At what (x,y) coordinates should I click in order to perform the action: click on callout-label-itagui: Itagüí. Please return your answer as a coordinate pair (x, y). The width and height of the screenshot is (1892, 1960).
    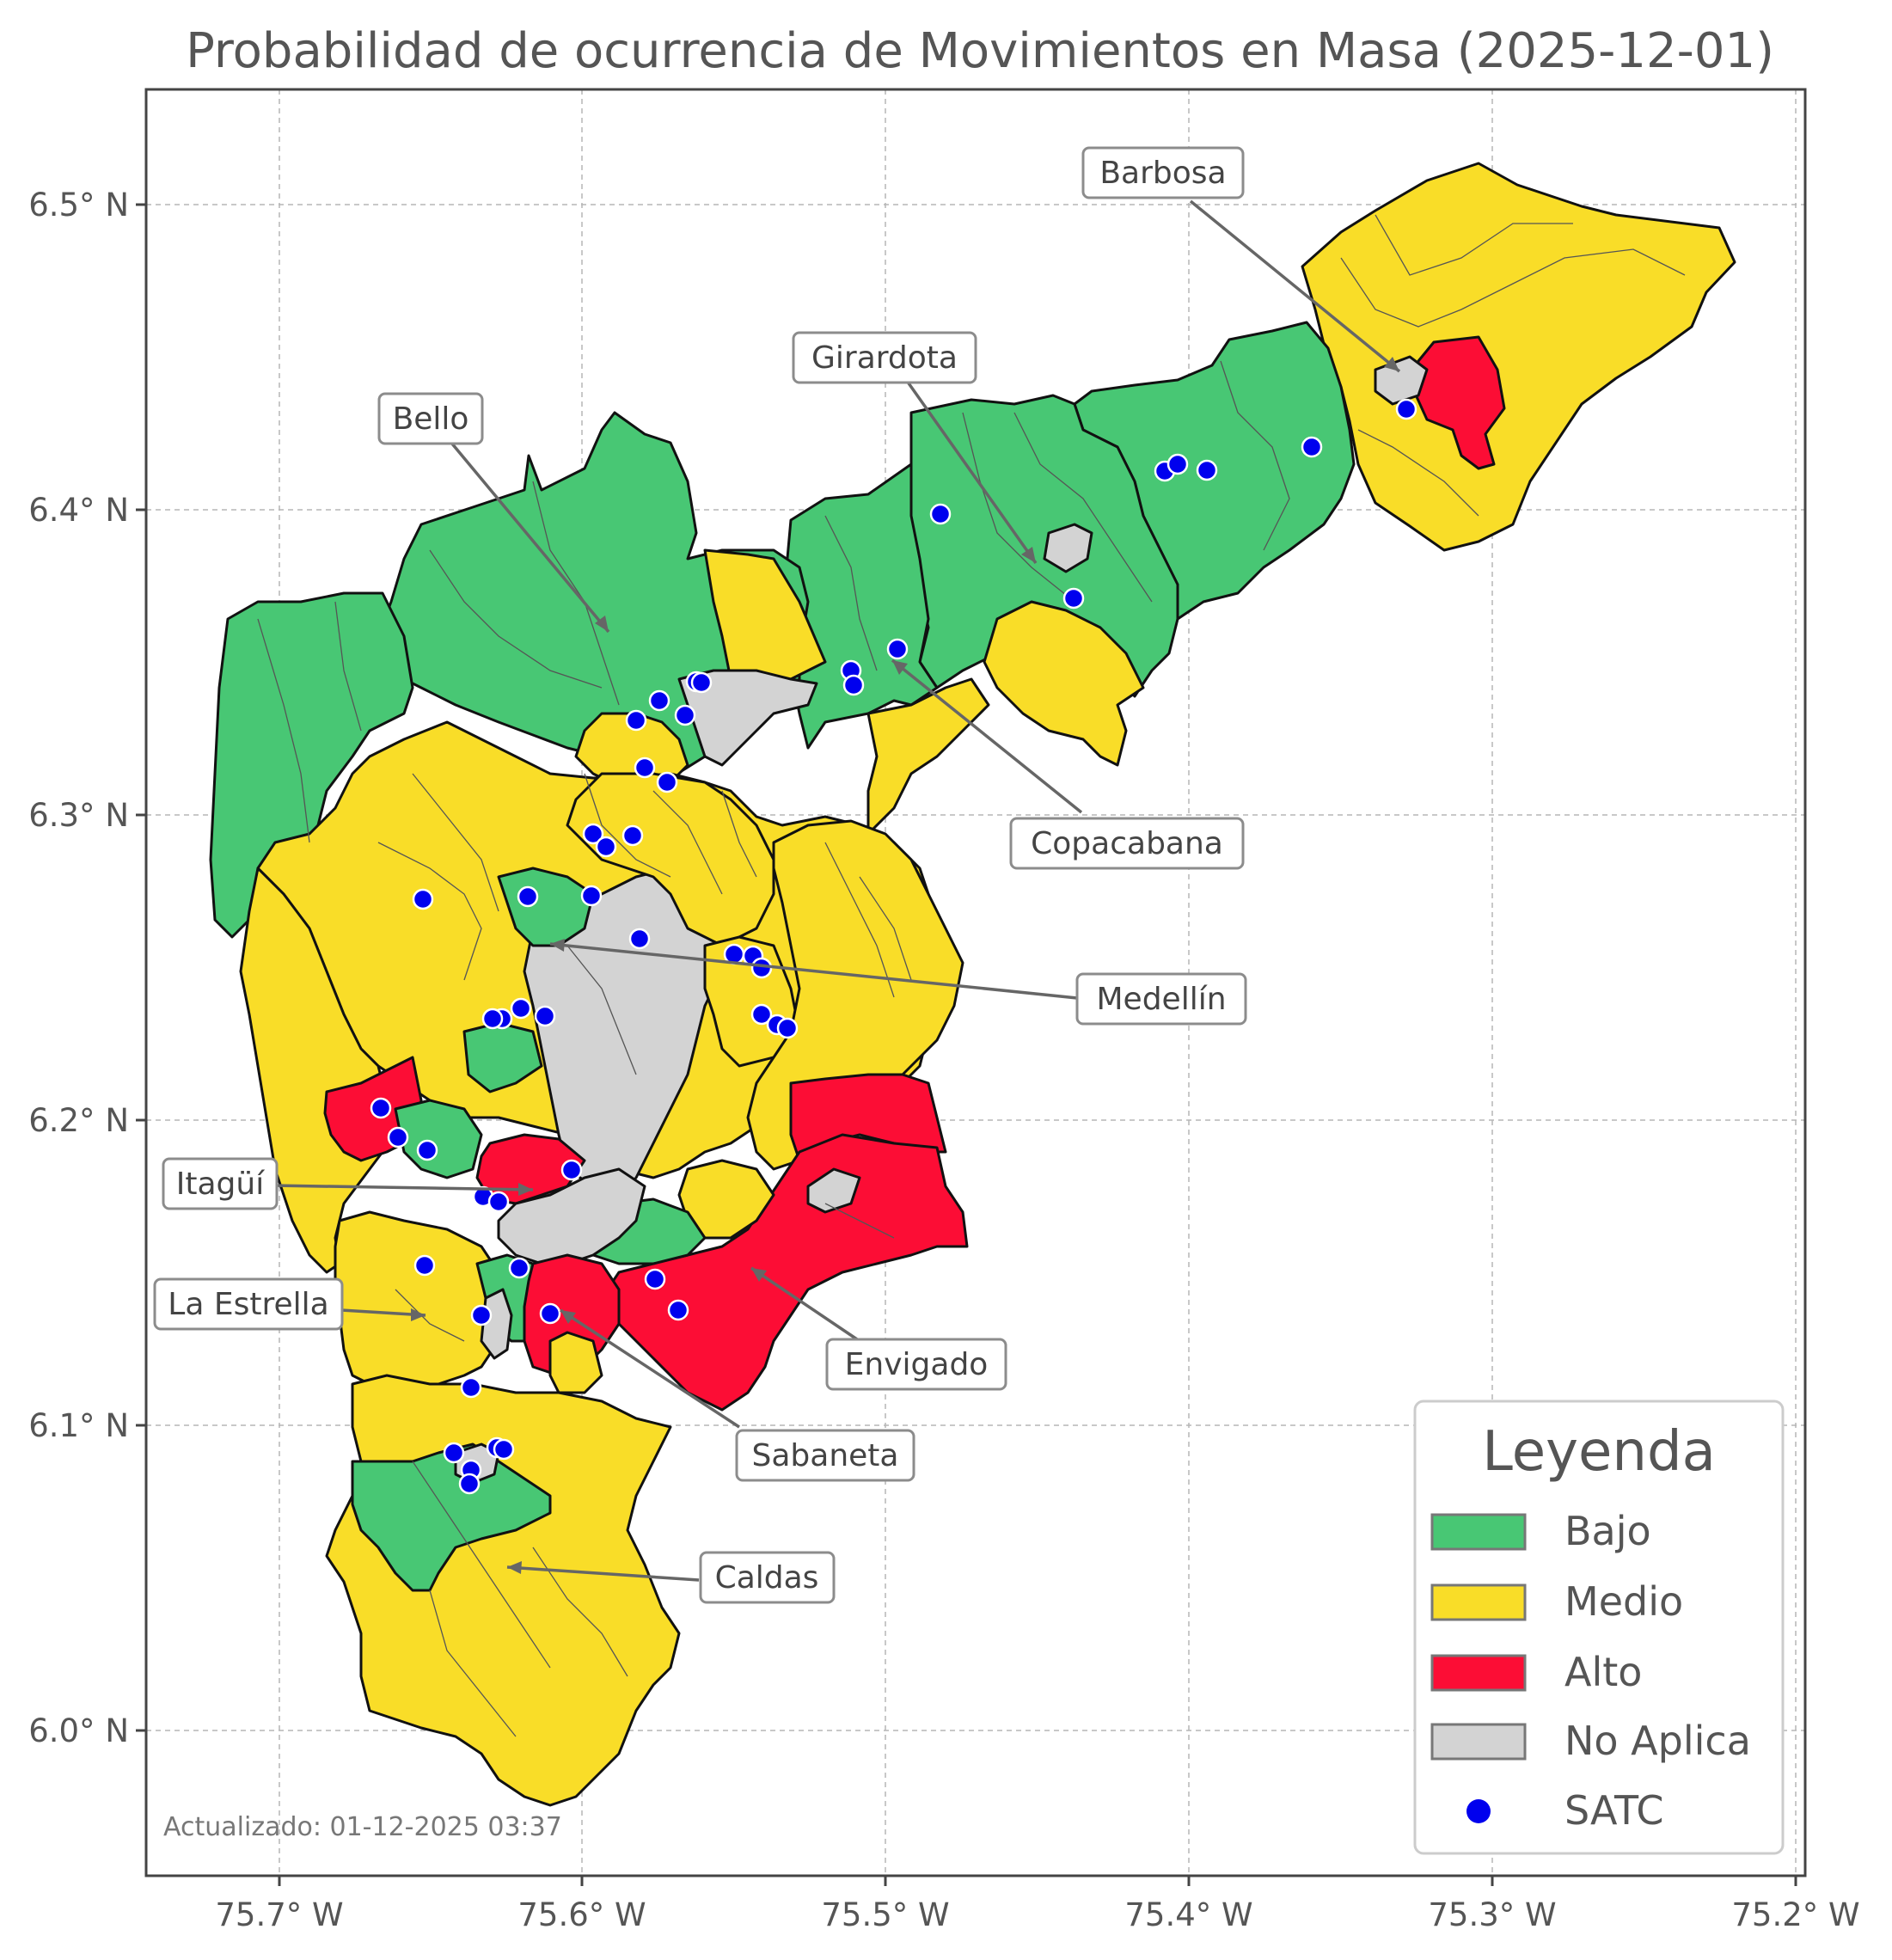
    Looking at the image, I should click on (220, 1184).